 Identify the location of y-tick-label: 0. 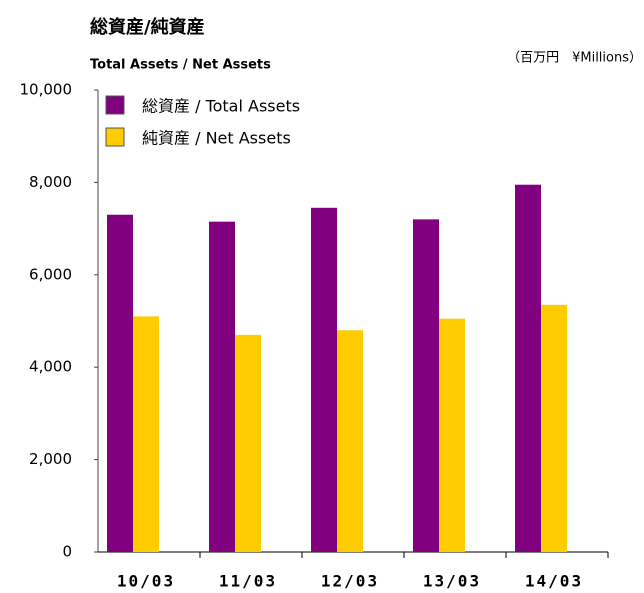
(67, 552).